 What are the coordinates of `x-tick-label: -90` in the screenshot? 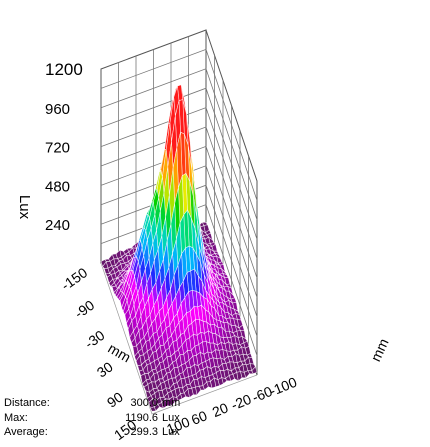 It's located at (84, 309).